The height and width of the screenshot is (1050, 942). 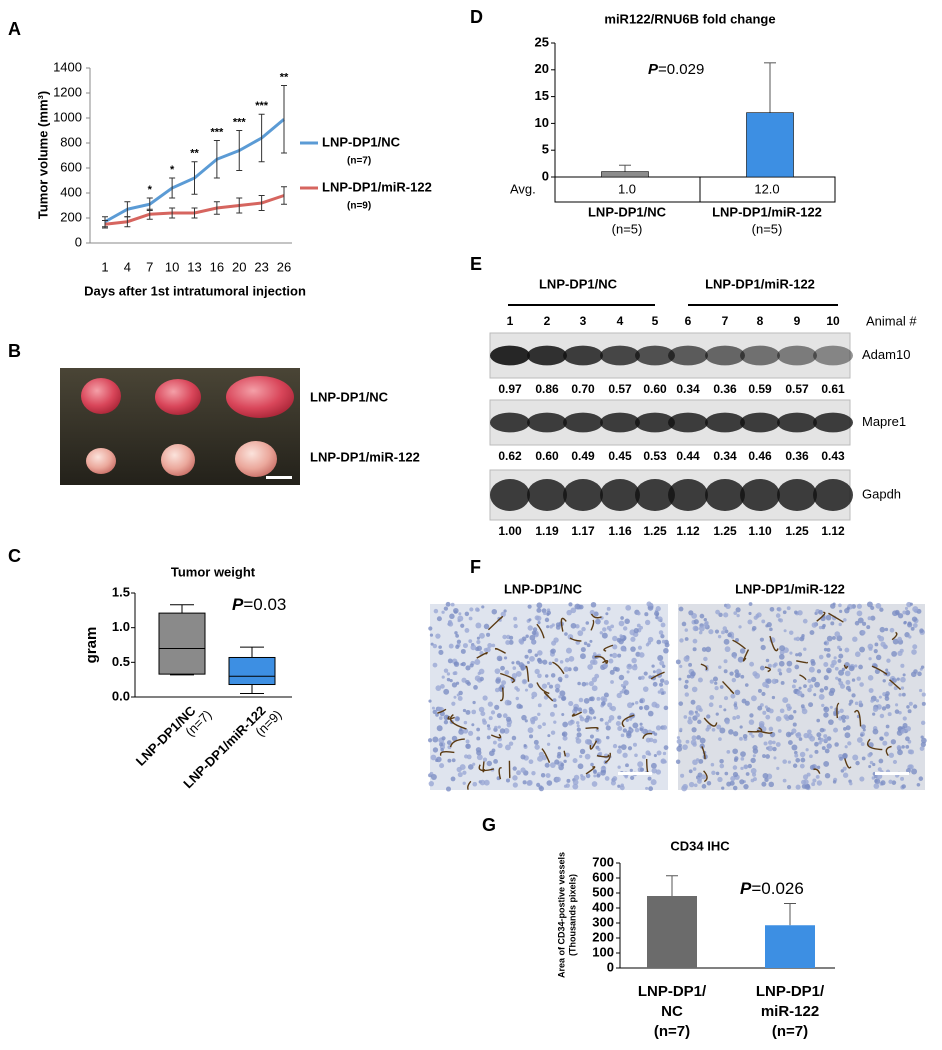 What do you see at coordinates (688, 531) in the screenshot?
I see `quant-value: 1.12` at bounding box center [688, 531].